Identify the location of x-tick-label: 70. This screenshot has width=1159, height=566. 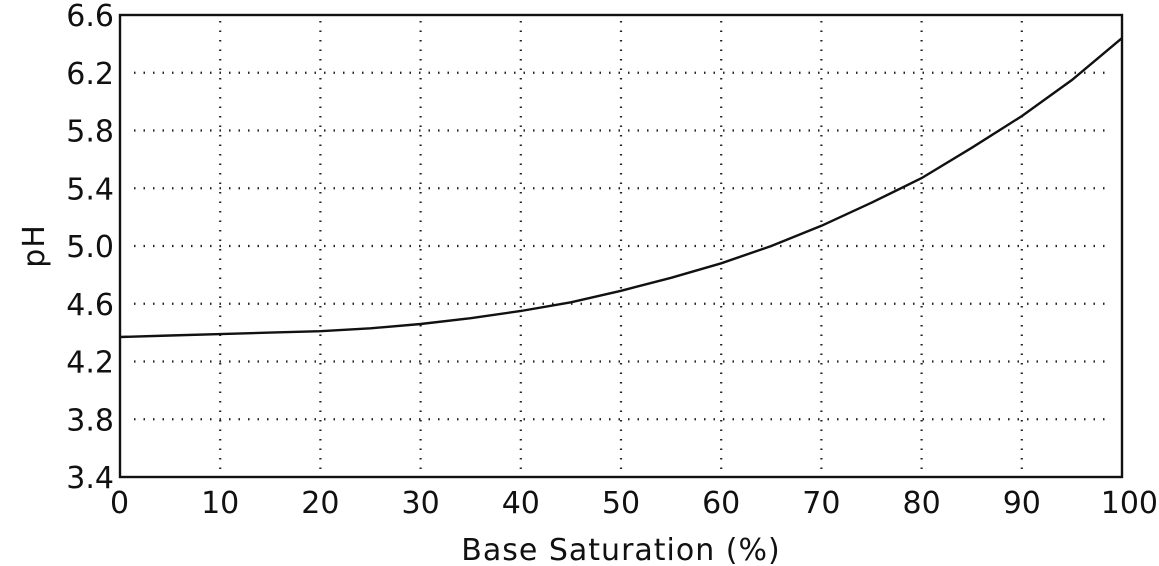
(821, 503).